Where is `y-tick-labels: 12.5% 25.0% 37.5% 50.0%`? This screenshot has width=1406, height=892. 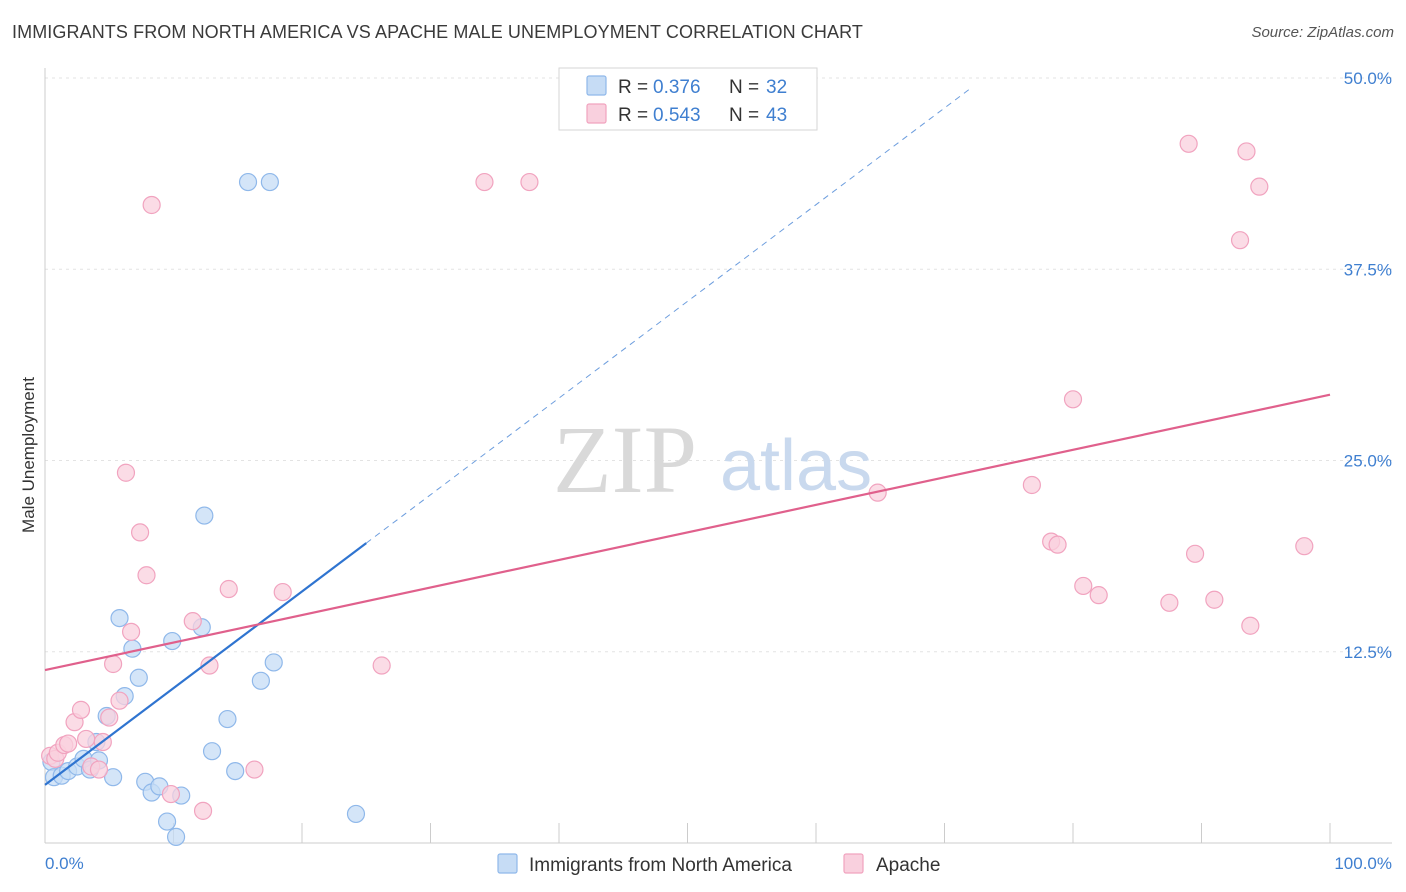 y-tick-labels: 12.5% 25.0% 37.5% 50.0% is located at coordinates (1368, 365).